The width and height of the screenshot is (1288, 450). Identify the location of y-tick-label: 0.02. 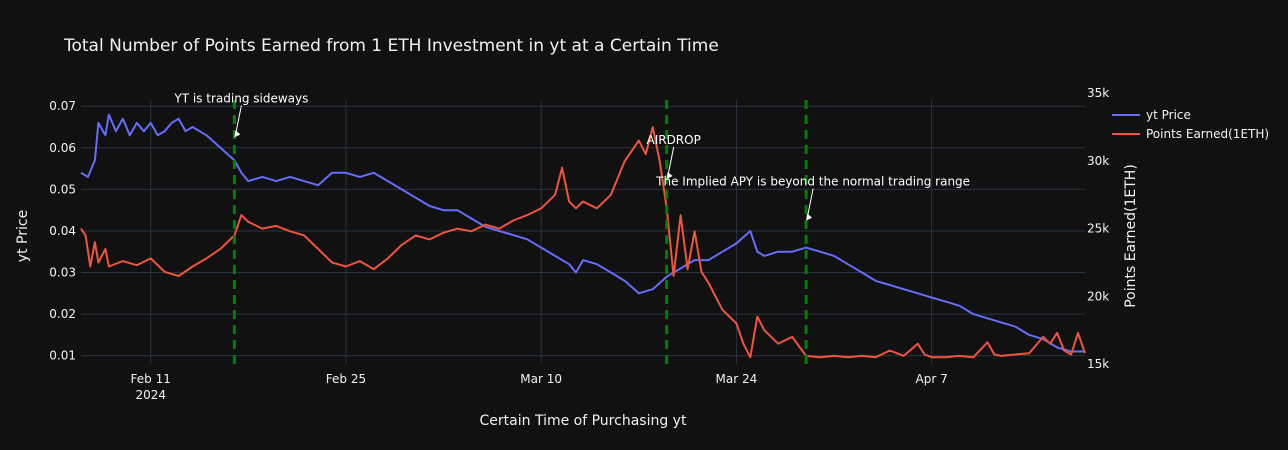
(62, 314).